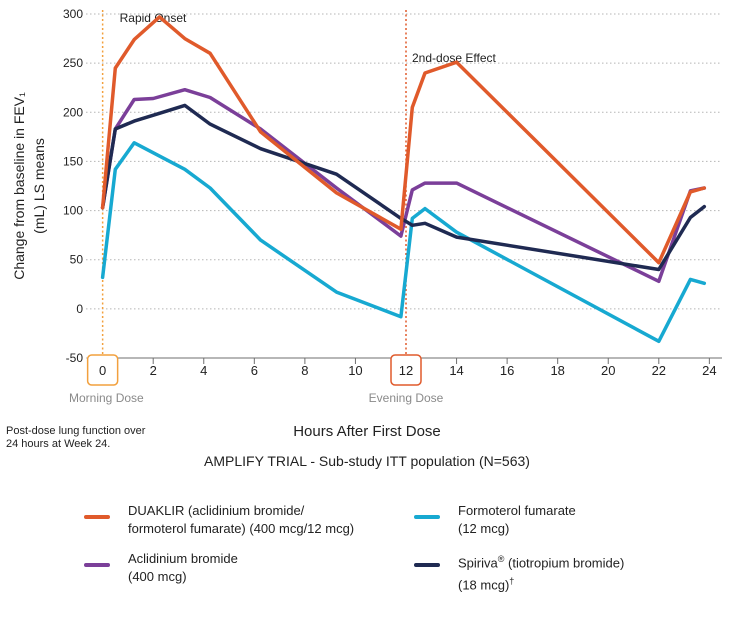  Describe the element at coordinates (73, 211) in the screenshot. I see `y-tick-label: 100` at that location.